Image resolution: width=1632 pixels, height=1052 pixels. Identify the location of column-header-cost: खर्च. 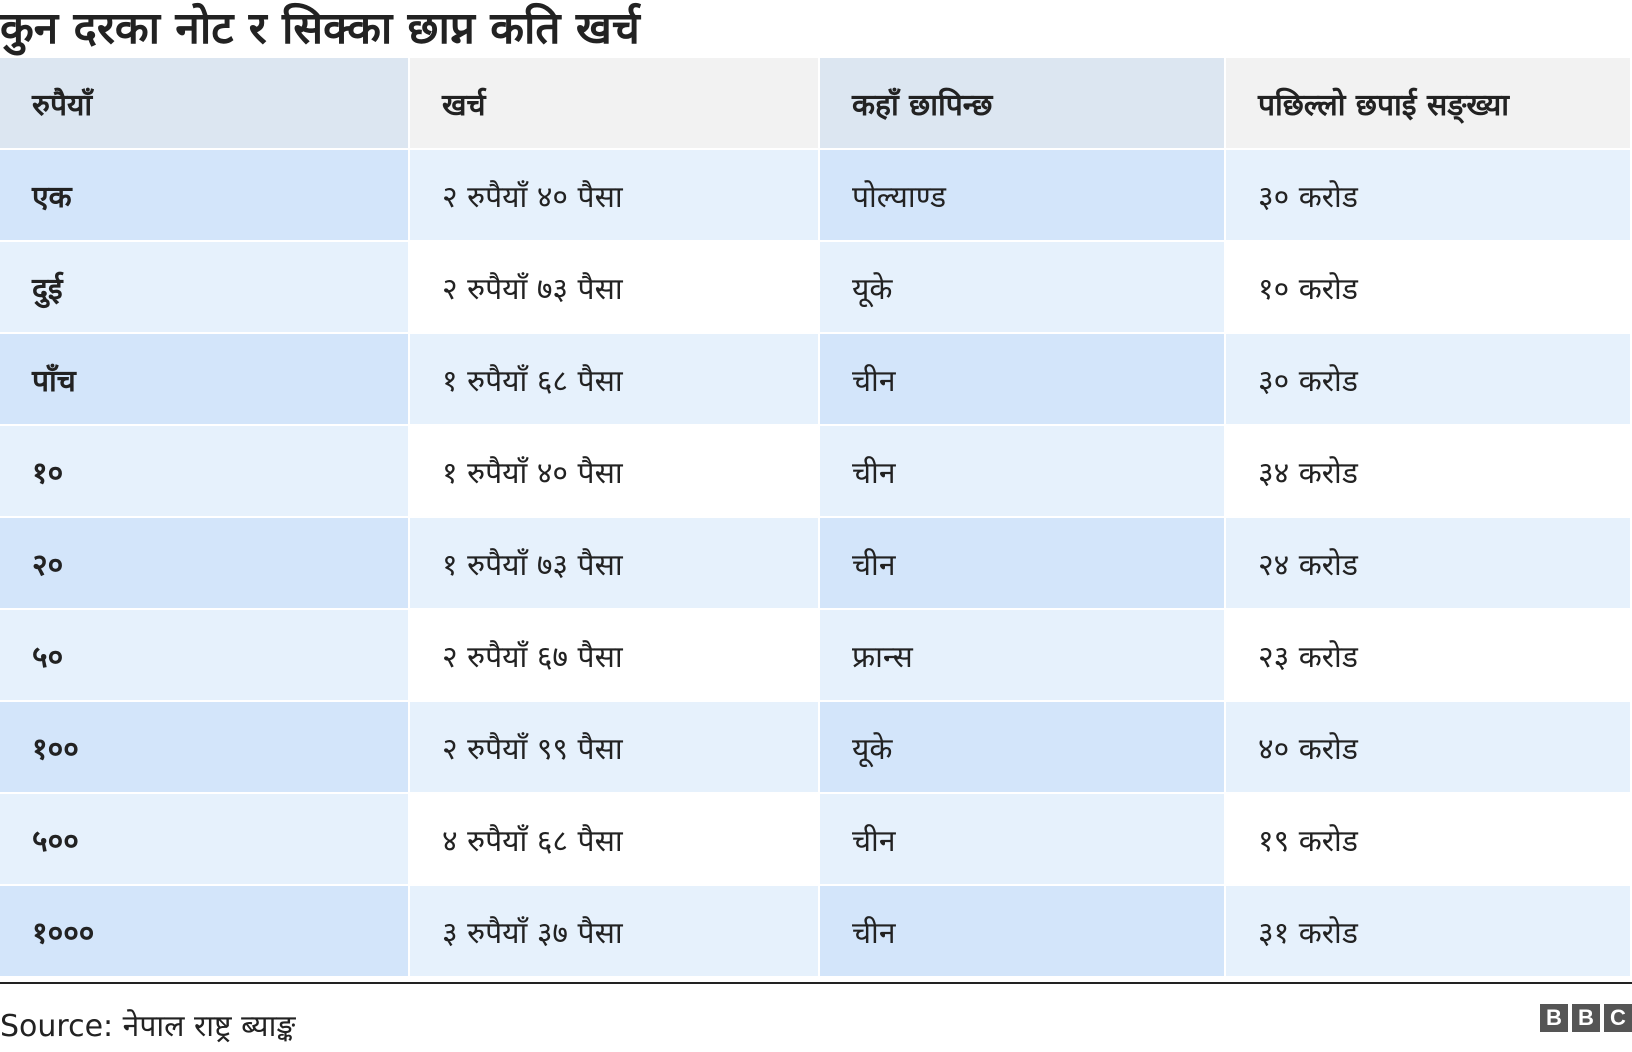
(614, 103).